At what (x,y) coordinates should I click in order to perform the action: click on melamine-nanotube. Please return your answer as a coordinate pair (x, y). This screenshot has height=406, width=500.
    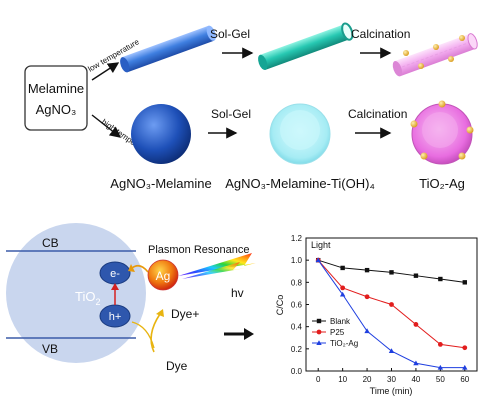
    Looking at the image, I should click on (168, 49).